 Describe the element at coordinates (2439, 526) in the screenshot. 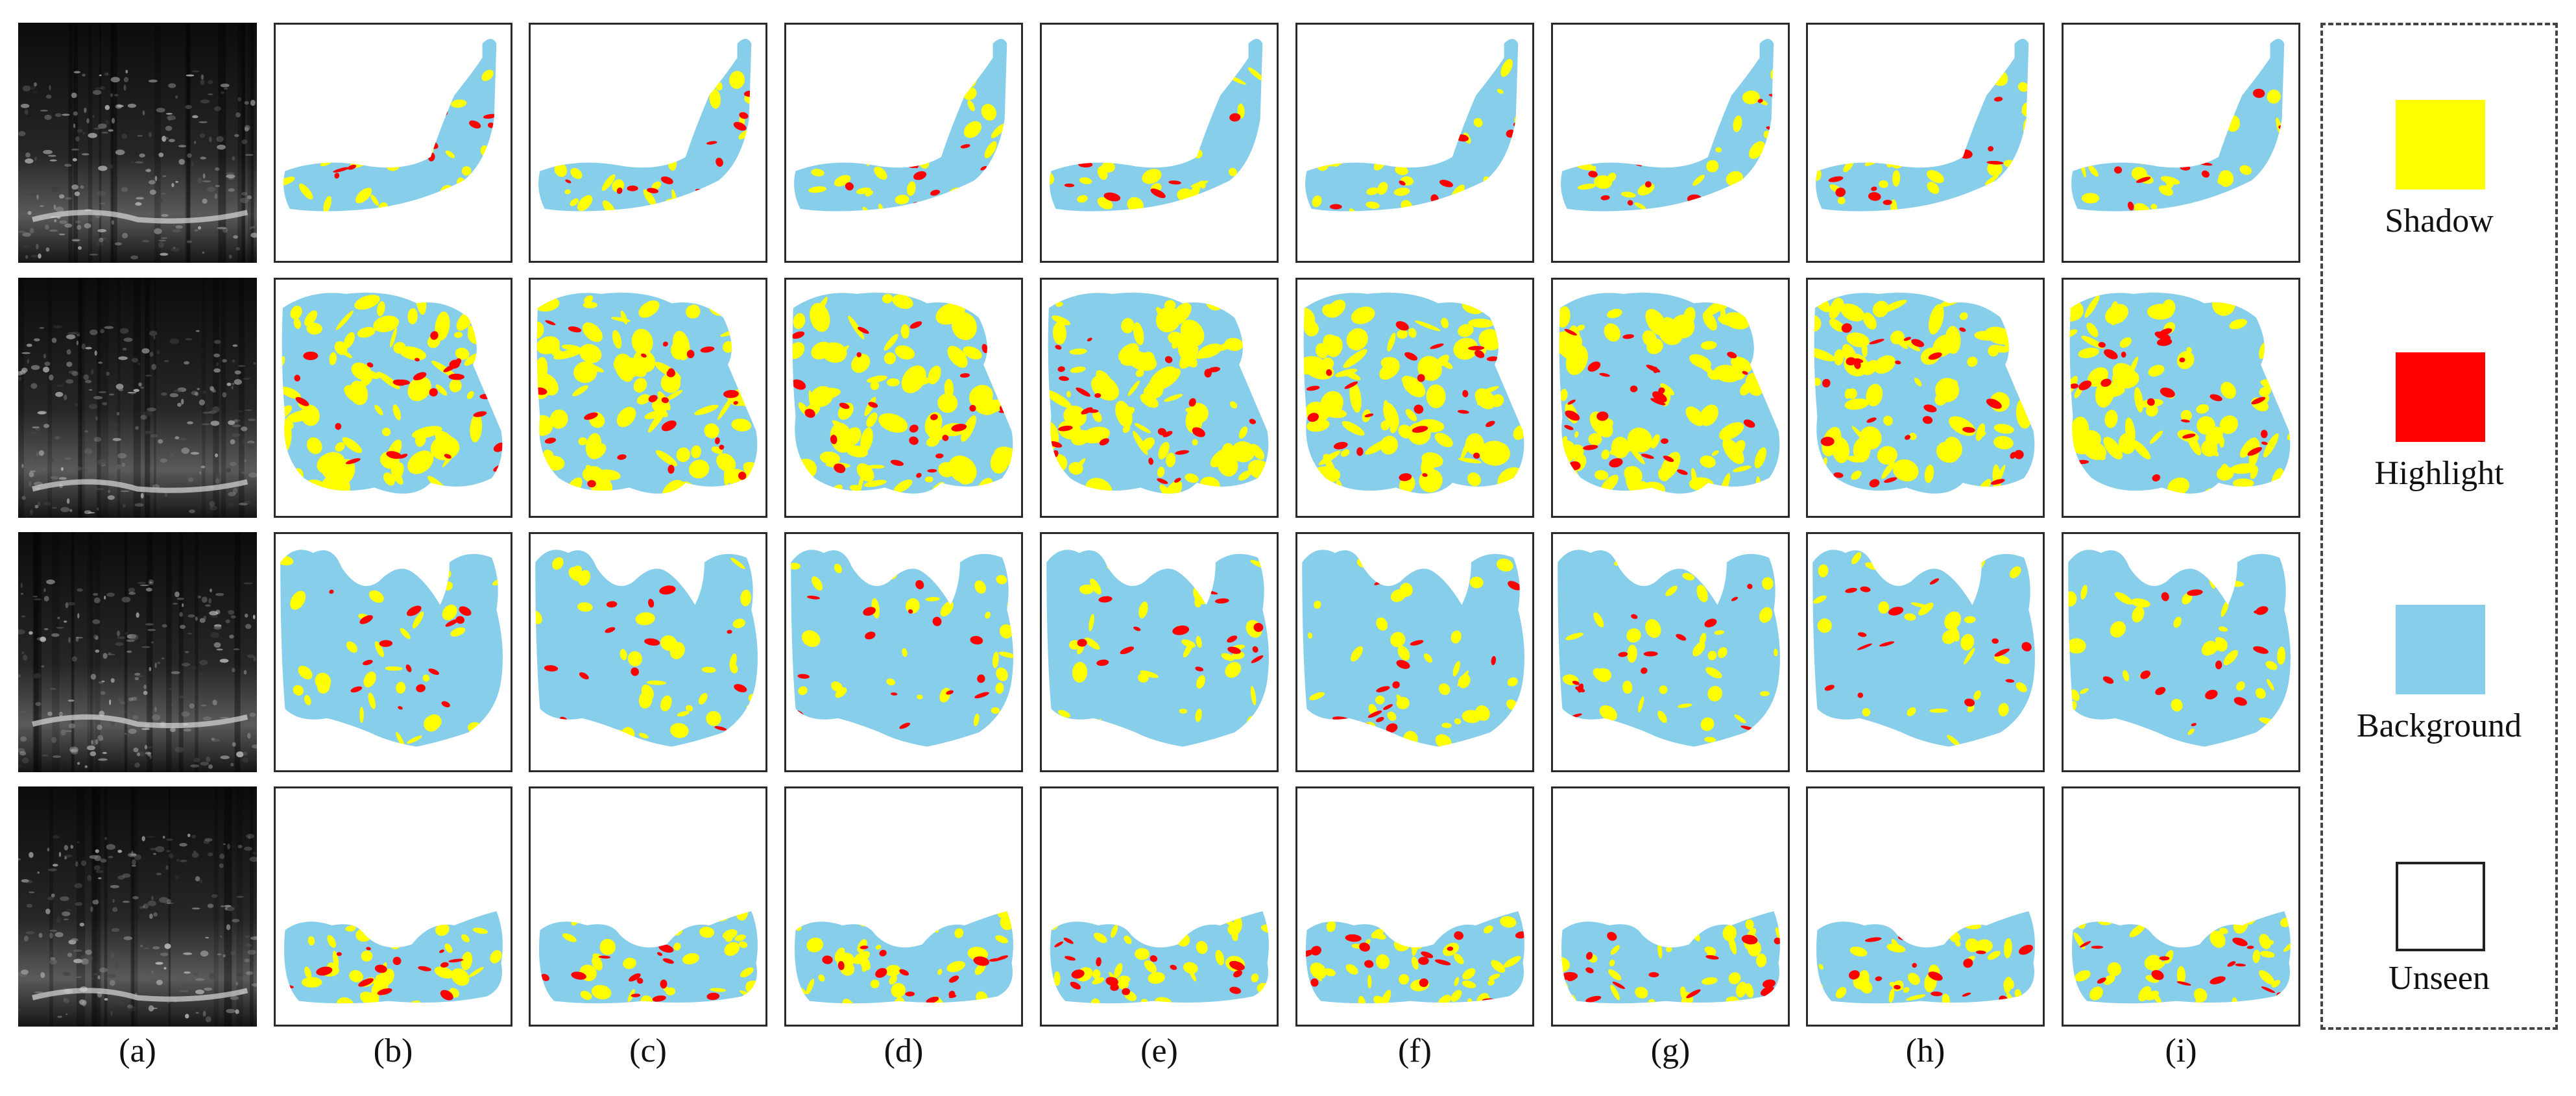

I see `legend: Shadow Highlight Background Unseen` at that location.